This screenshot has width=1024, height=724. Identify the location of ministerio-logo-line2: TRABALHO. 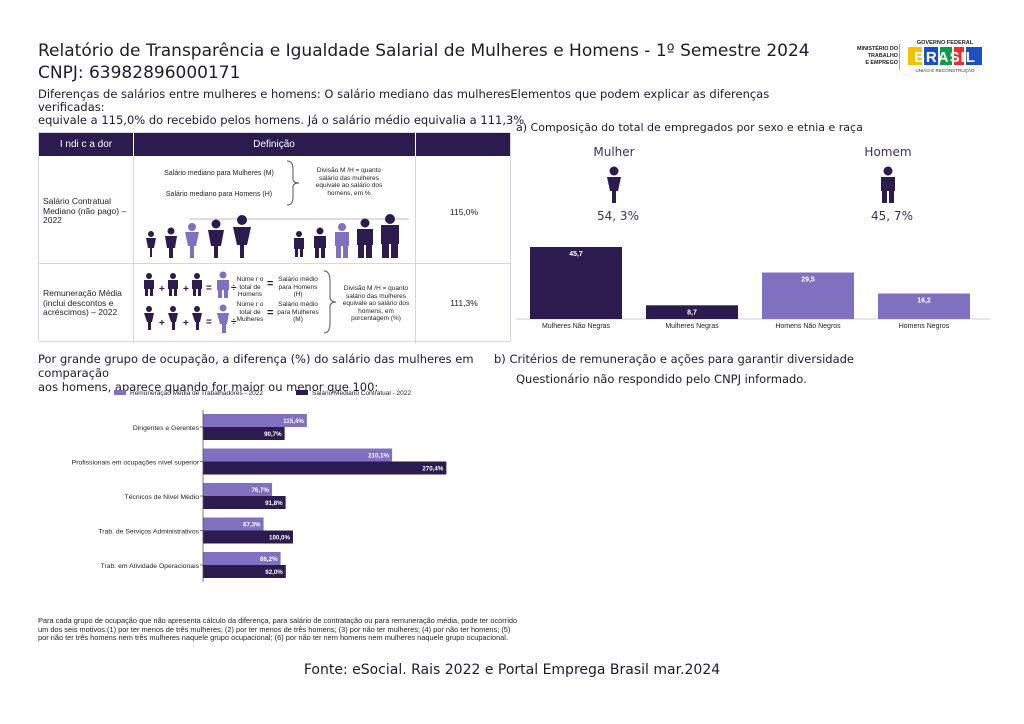
(882, 56).